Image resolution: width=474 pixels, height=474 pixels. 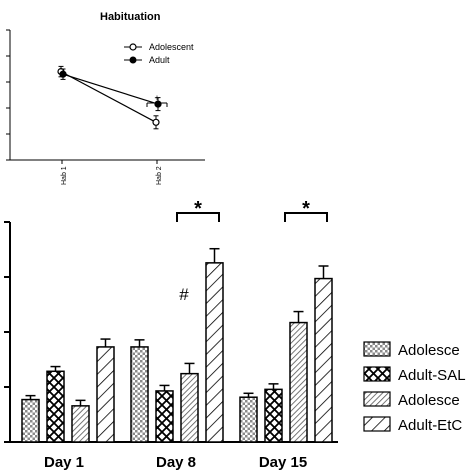 I want to click on habituation-title: Habituation, so click(x=130, y=17).